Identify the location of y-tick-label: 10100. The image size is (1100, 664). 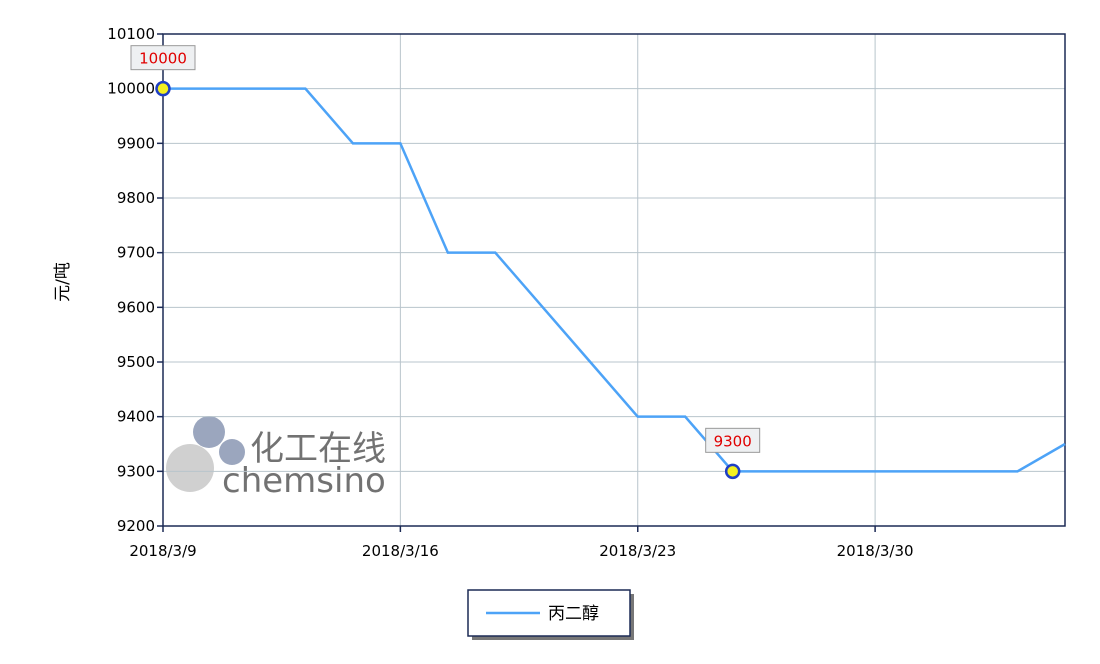
(131, 34).